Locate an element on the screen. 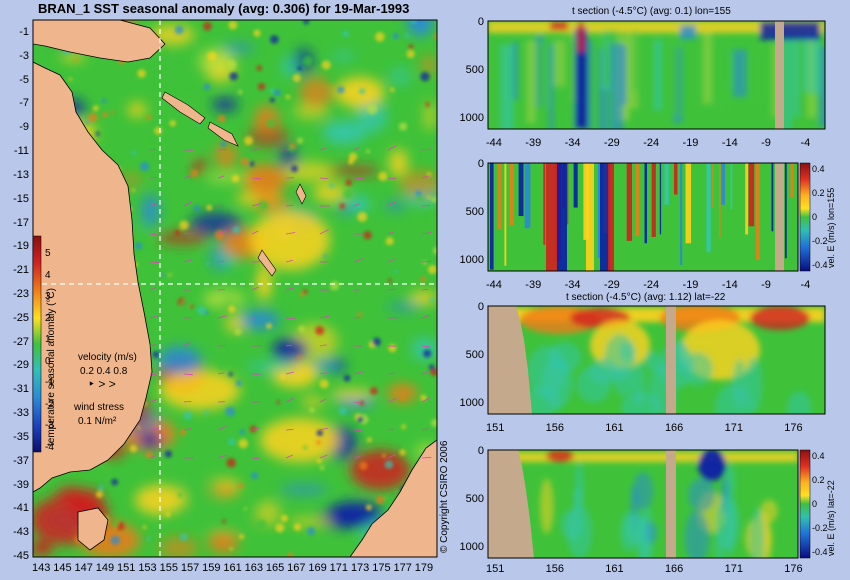  map-y-tick: -13 is located at coordinates (21, 174).